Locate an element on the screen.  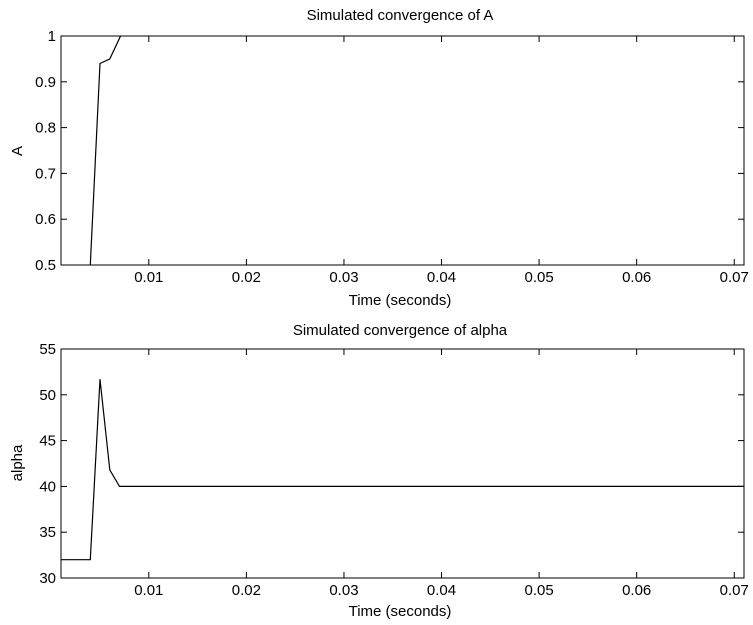
y-tick-label: 1 is located at coordinates (52, 36).